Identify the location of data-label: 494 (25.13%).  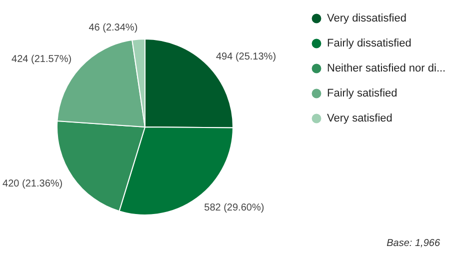
(246, 57).